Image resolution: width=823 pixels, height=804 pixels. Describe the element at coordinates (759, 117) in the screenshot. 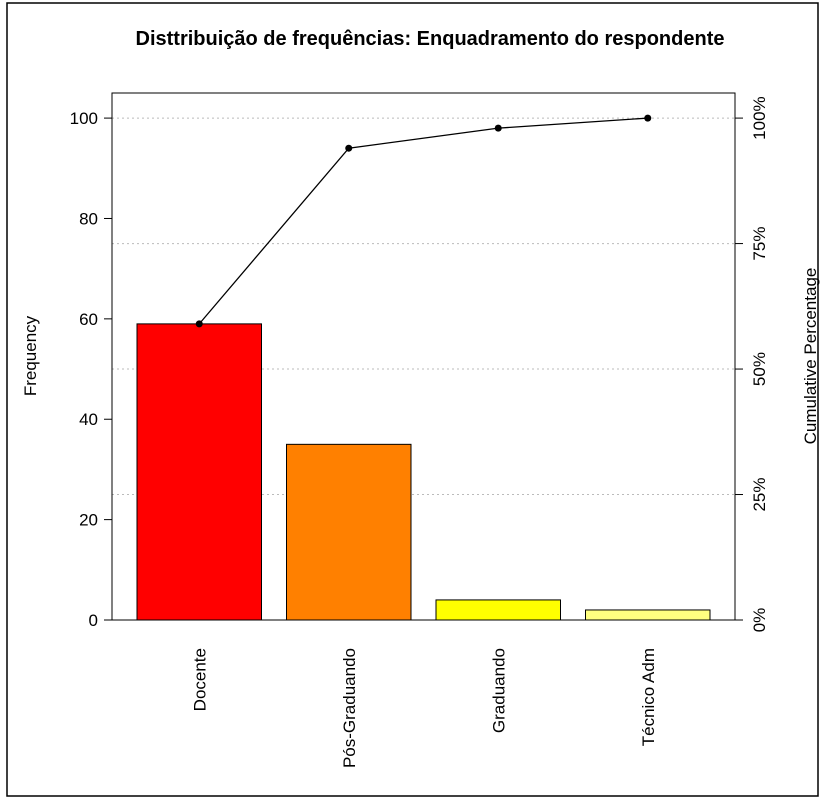

I see `y2-tick-label: 100%` at that location.